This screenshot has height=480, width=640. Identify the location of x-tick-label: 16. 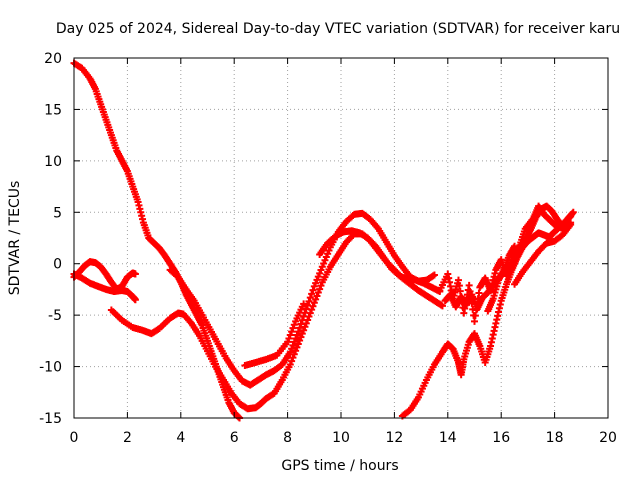
(501, 438).